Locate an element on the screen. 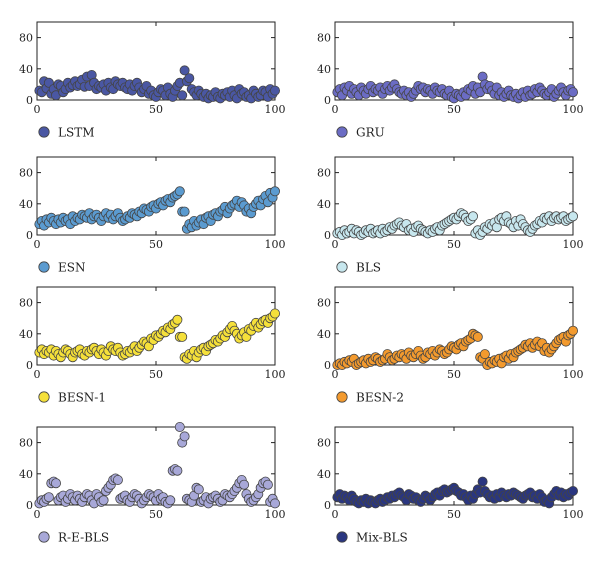  panel-r-e-bls: 0 40 80 0 50 100 R-E-BLS is located at coordinates (152, 483).